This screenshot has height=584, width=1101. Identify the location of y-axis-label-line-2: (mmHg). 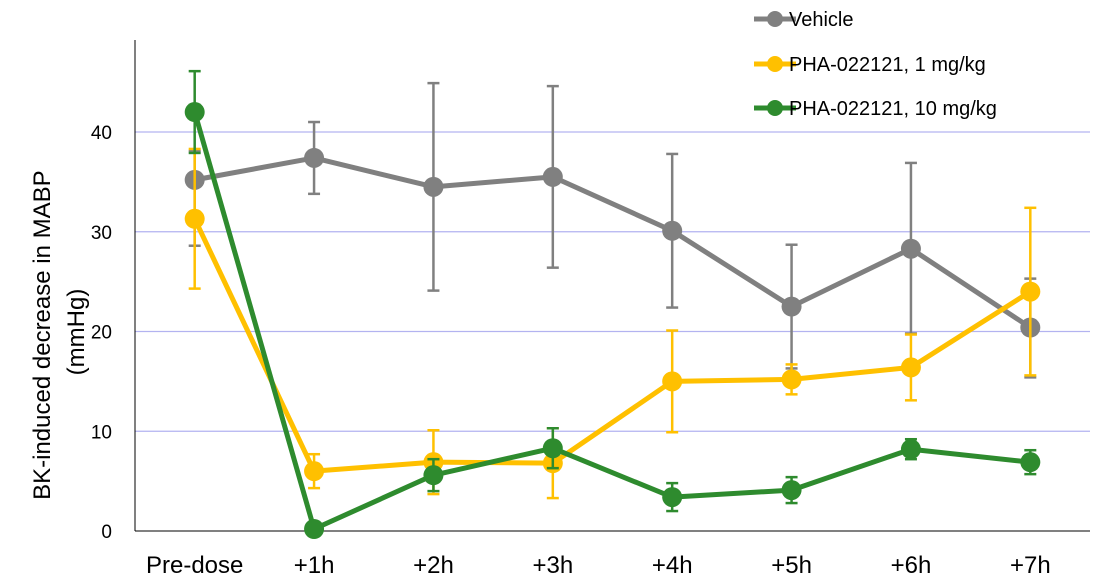
(76, 332).